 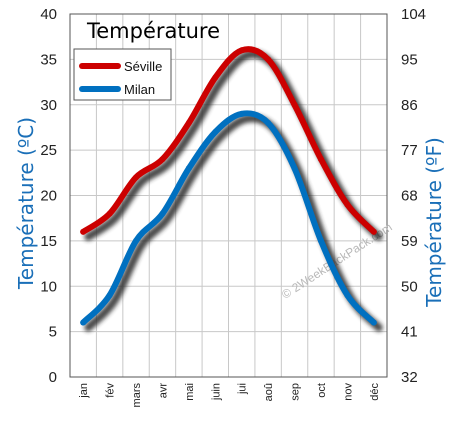 What do you see at coordinates (409, 286) in the screenshot?
I see `y-tick-label-right: 50` at bounding box center [409, 286].